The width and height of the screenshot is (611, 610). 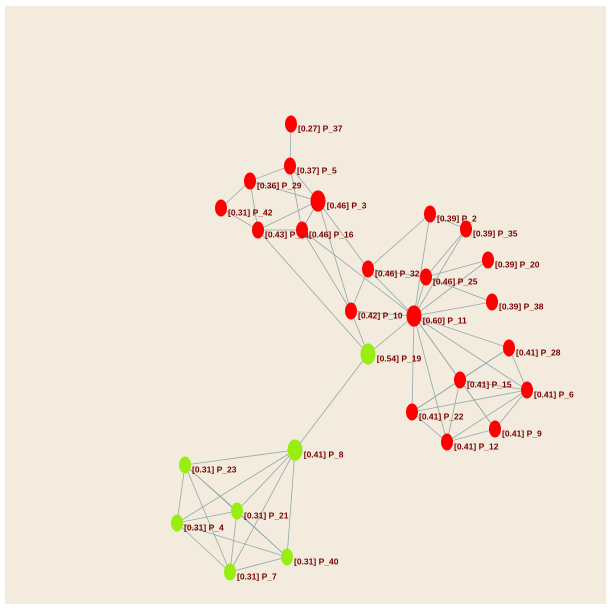 I want to click on node-label: [0.46] P_32, so click(x=397, y=273).